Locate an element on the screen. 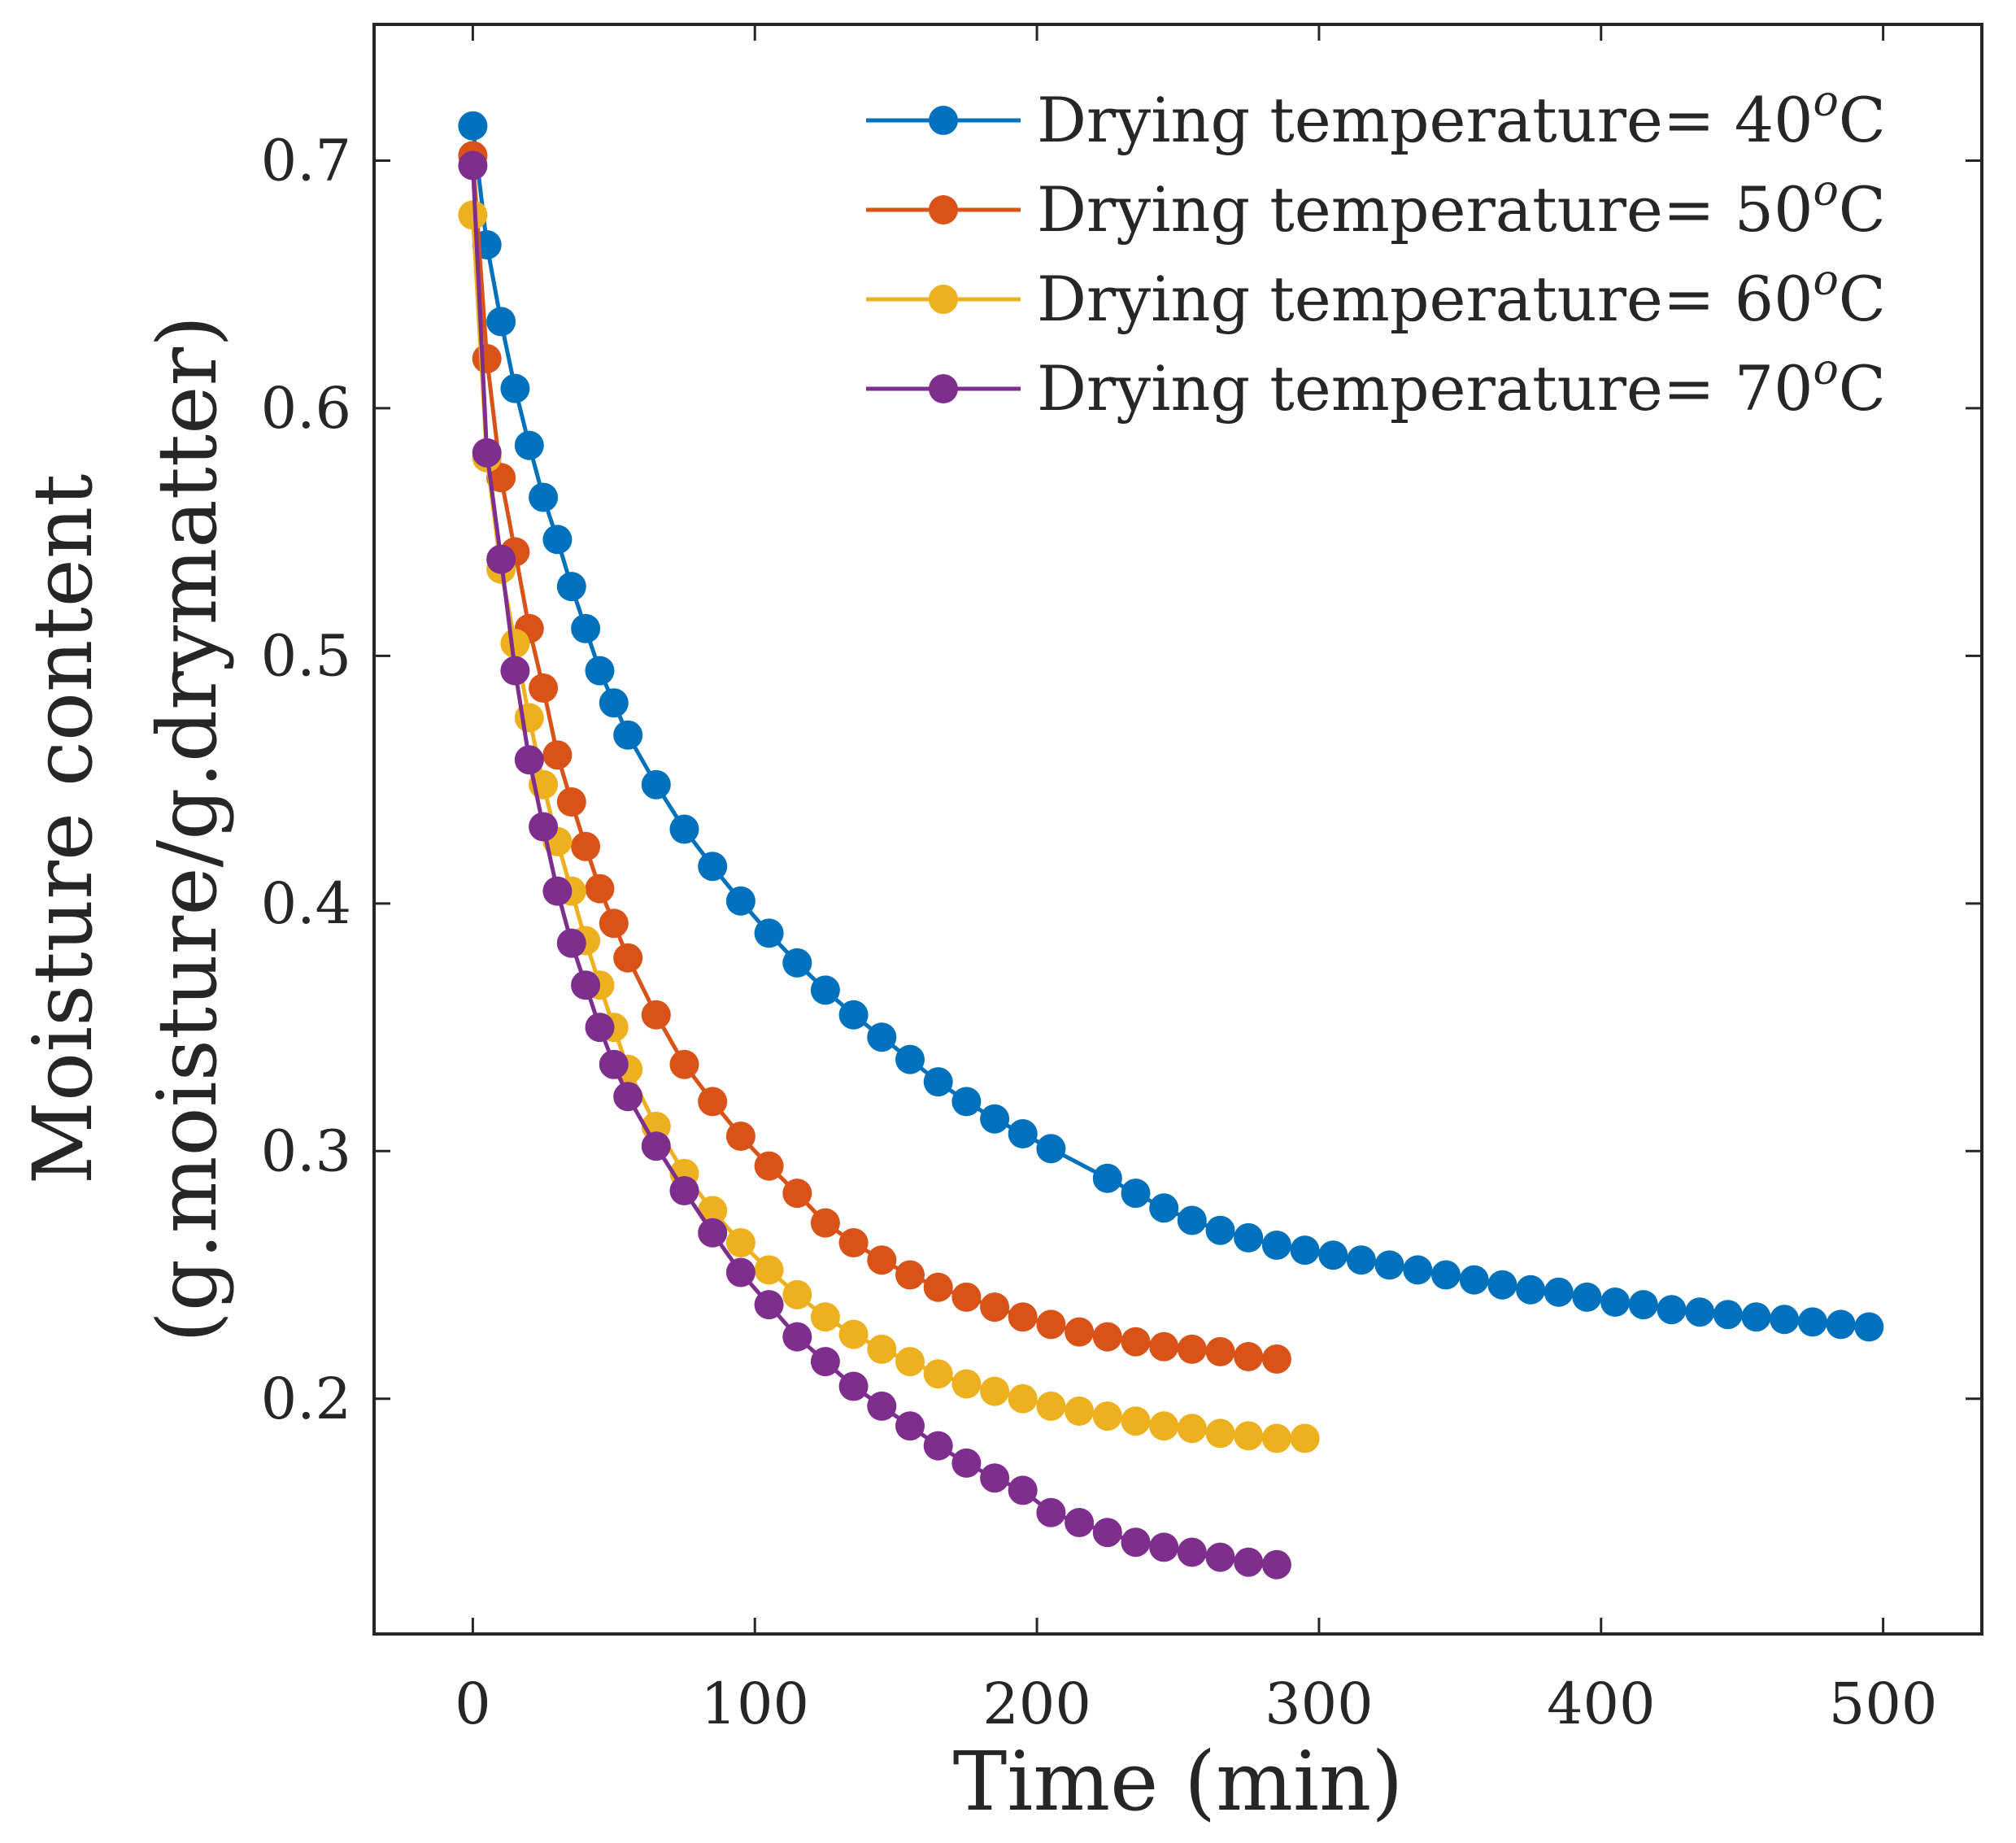 Image resolution: width=2016 pixels, height=1843 pixels. legend-item-1: Drying temperature= 50oC is located at coordinates (1376, 207).